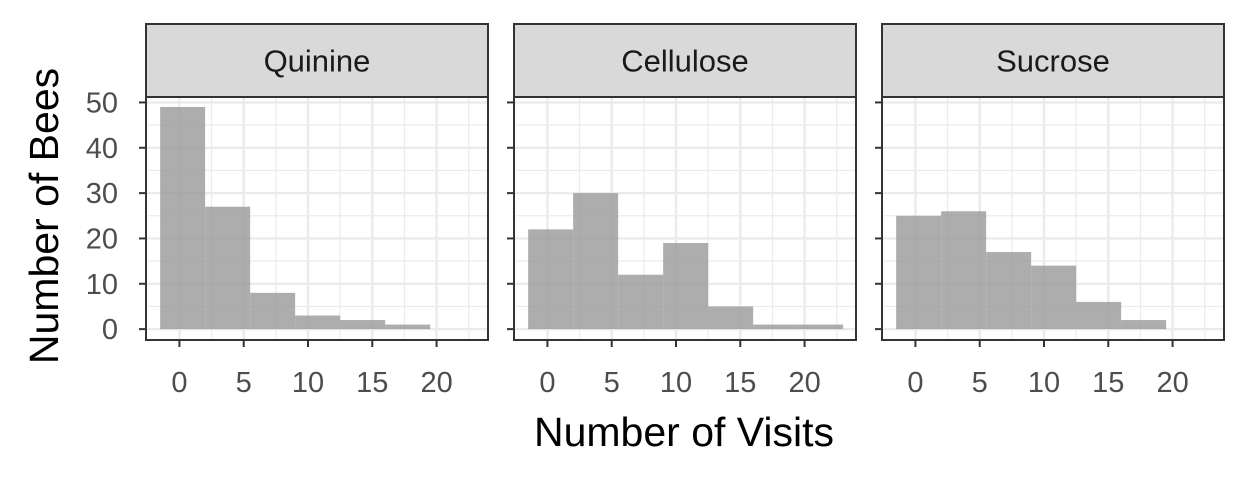 Image resolution: width=1248 pixels, height=480 pixels. I want to click on facet-strip-label-sucrose: Sucrose, so click(1053, 61).